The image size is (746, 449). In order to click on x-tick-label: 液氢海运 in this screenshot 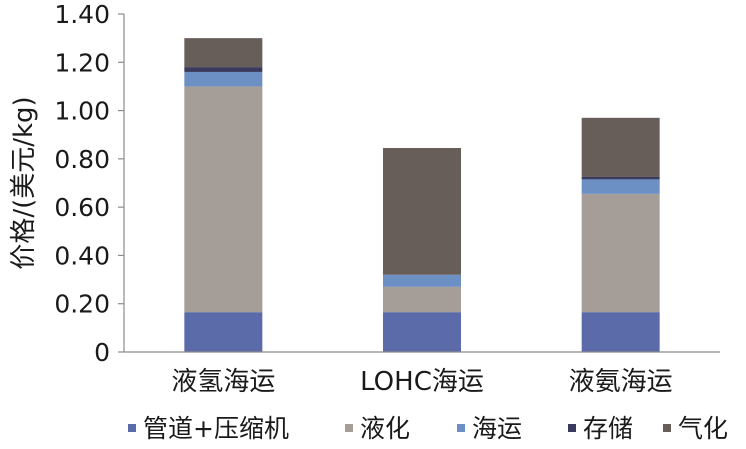, I will do `click(223, 382)`.